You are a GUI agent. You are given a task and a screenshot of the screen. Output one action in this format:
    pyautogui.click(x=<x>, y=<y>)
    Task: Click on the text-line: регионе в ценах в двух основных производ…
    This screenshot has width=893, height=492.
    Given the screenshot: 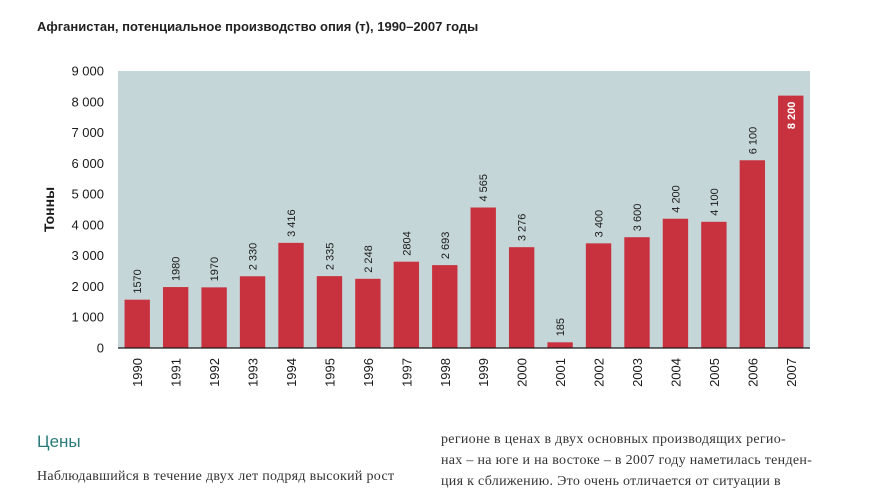 What is the action you would take?
    pyautogui.click(x=613, y=439)
    